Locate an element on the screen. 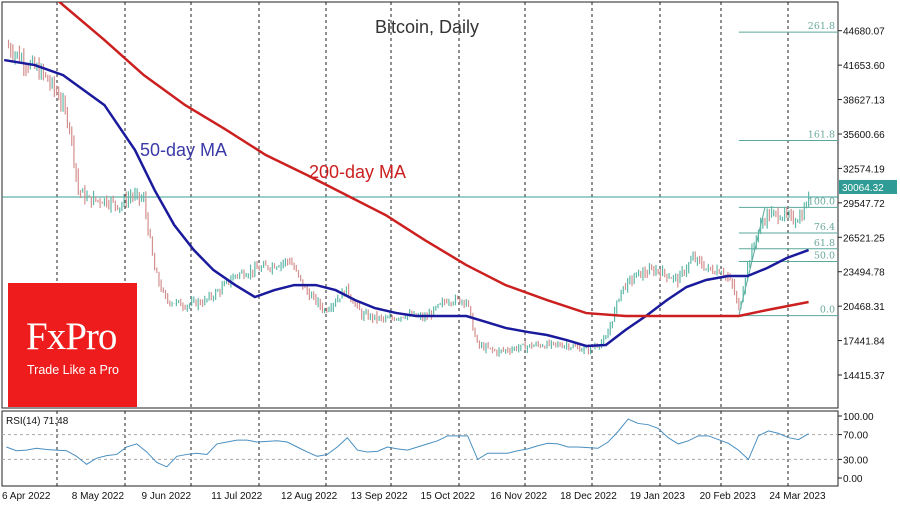  current-price-badge is located at coordinates (868, 186).